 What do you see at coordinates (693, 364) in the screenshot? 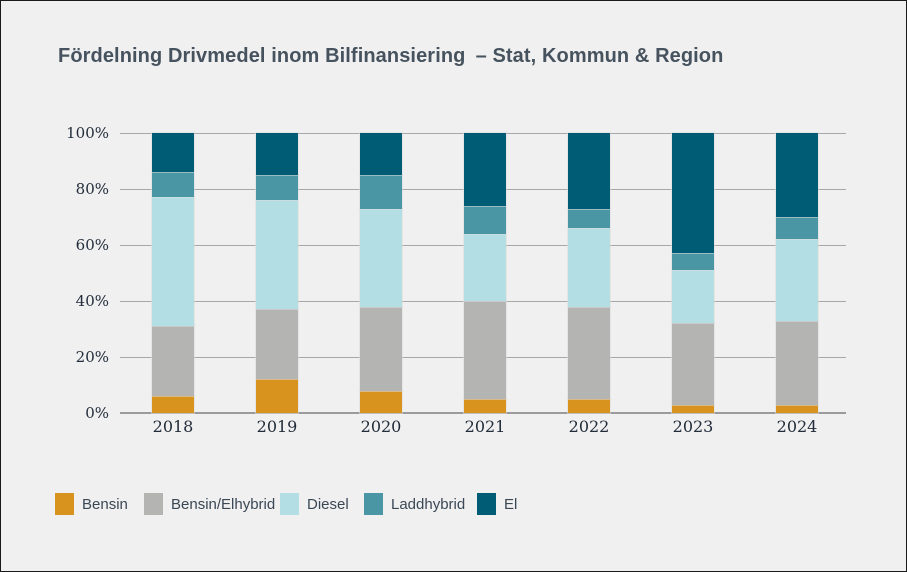
I see `segment-bensin-elhybrid-2023` at bounding box center [693, 364].